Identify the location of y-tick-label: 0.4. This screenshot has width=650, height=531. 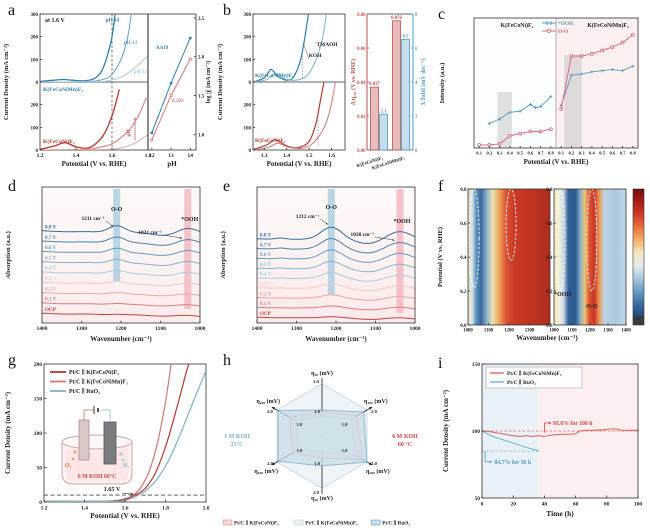
(463, 258).